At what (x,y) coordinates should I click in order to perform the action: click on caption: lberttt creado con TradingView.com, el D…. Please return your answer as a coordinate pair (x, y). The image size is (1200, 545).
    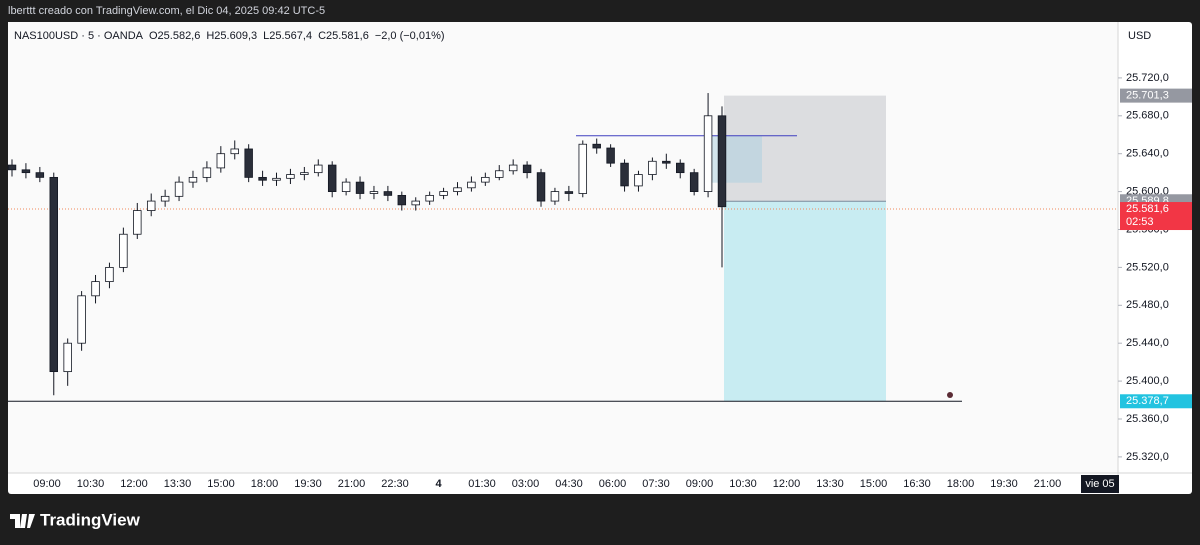
    Looking at the image, I should click on (166, 11).